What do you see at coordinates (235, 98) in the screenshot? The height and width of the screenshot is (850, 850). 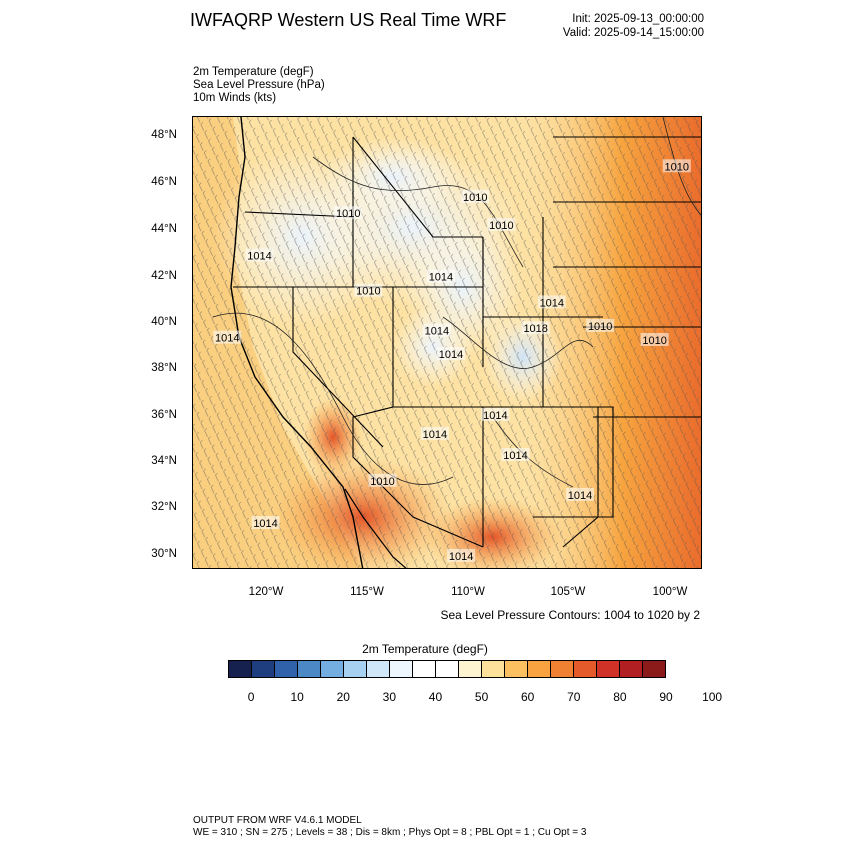 I see `variable-label-winds: 10m Winds (kts)` at bounding box center [235, 98].